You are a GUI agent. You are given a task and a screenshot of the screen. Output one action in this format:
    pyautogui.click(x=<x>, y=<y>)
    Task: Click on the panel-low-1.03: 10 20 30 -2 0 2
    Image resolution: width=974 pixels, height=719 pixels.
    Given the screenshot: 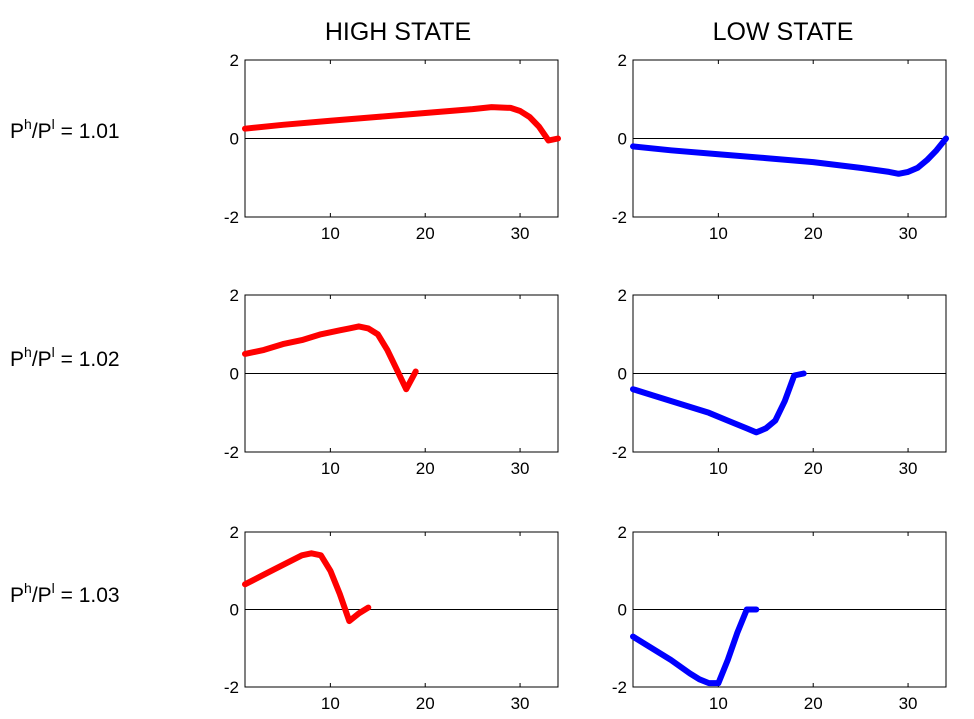 What is the action you would take?
    pyautogui.click(x=779, y=618)
    